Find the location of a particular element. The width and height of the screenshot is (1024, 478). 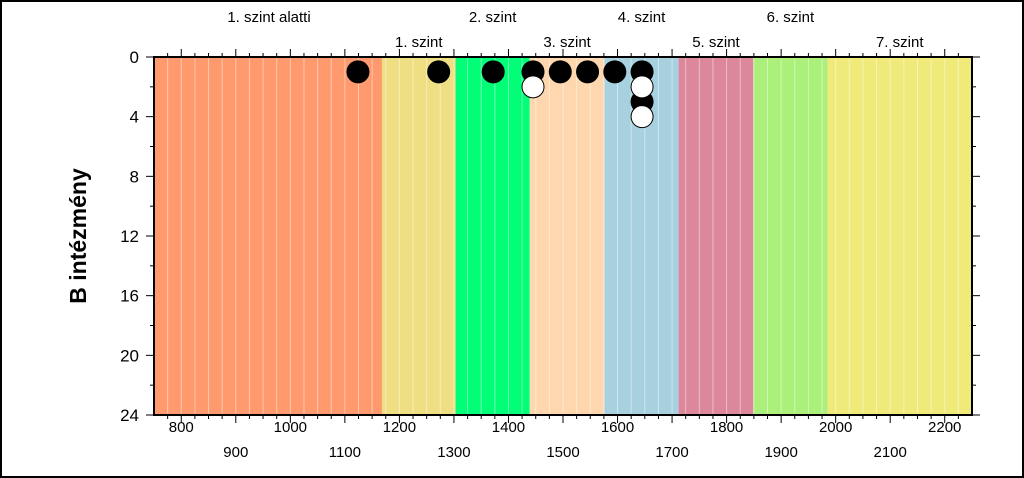

x-tick-label: 1300 is located at coordinates (453, 452).